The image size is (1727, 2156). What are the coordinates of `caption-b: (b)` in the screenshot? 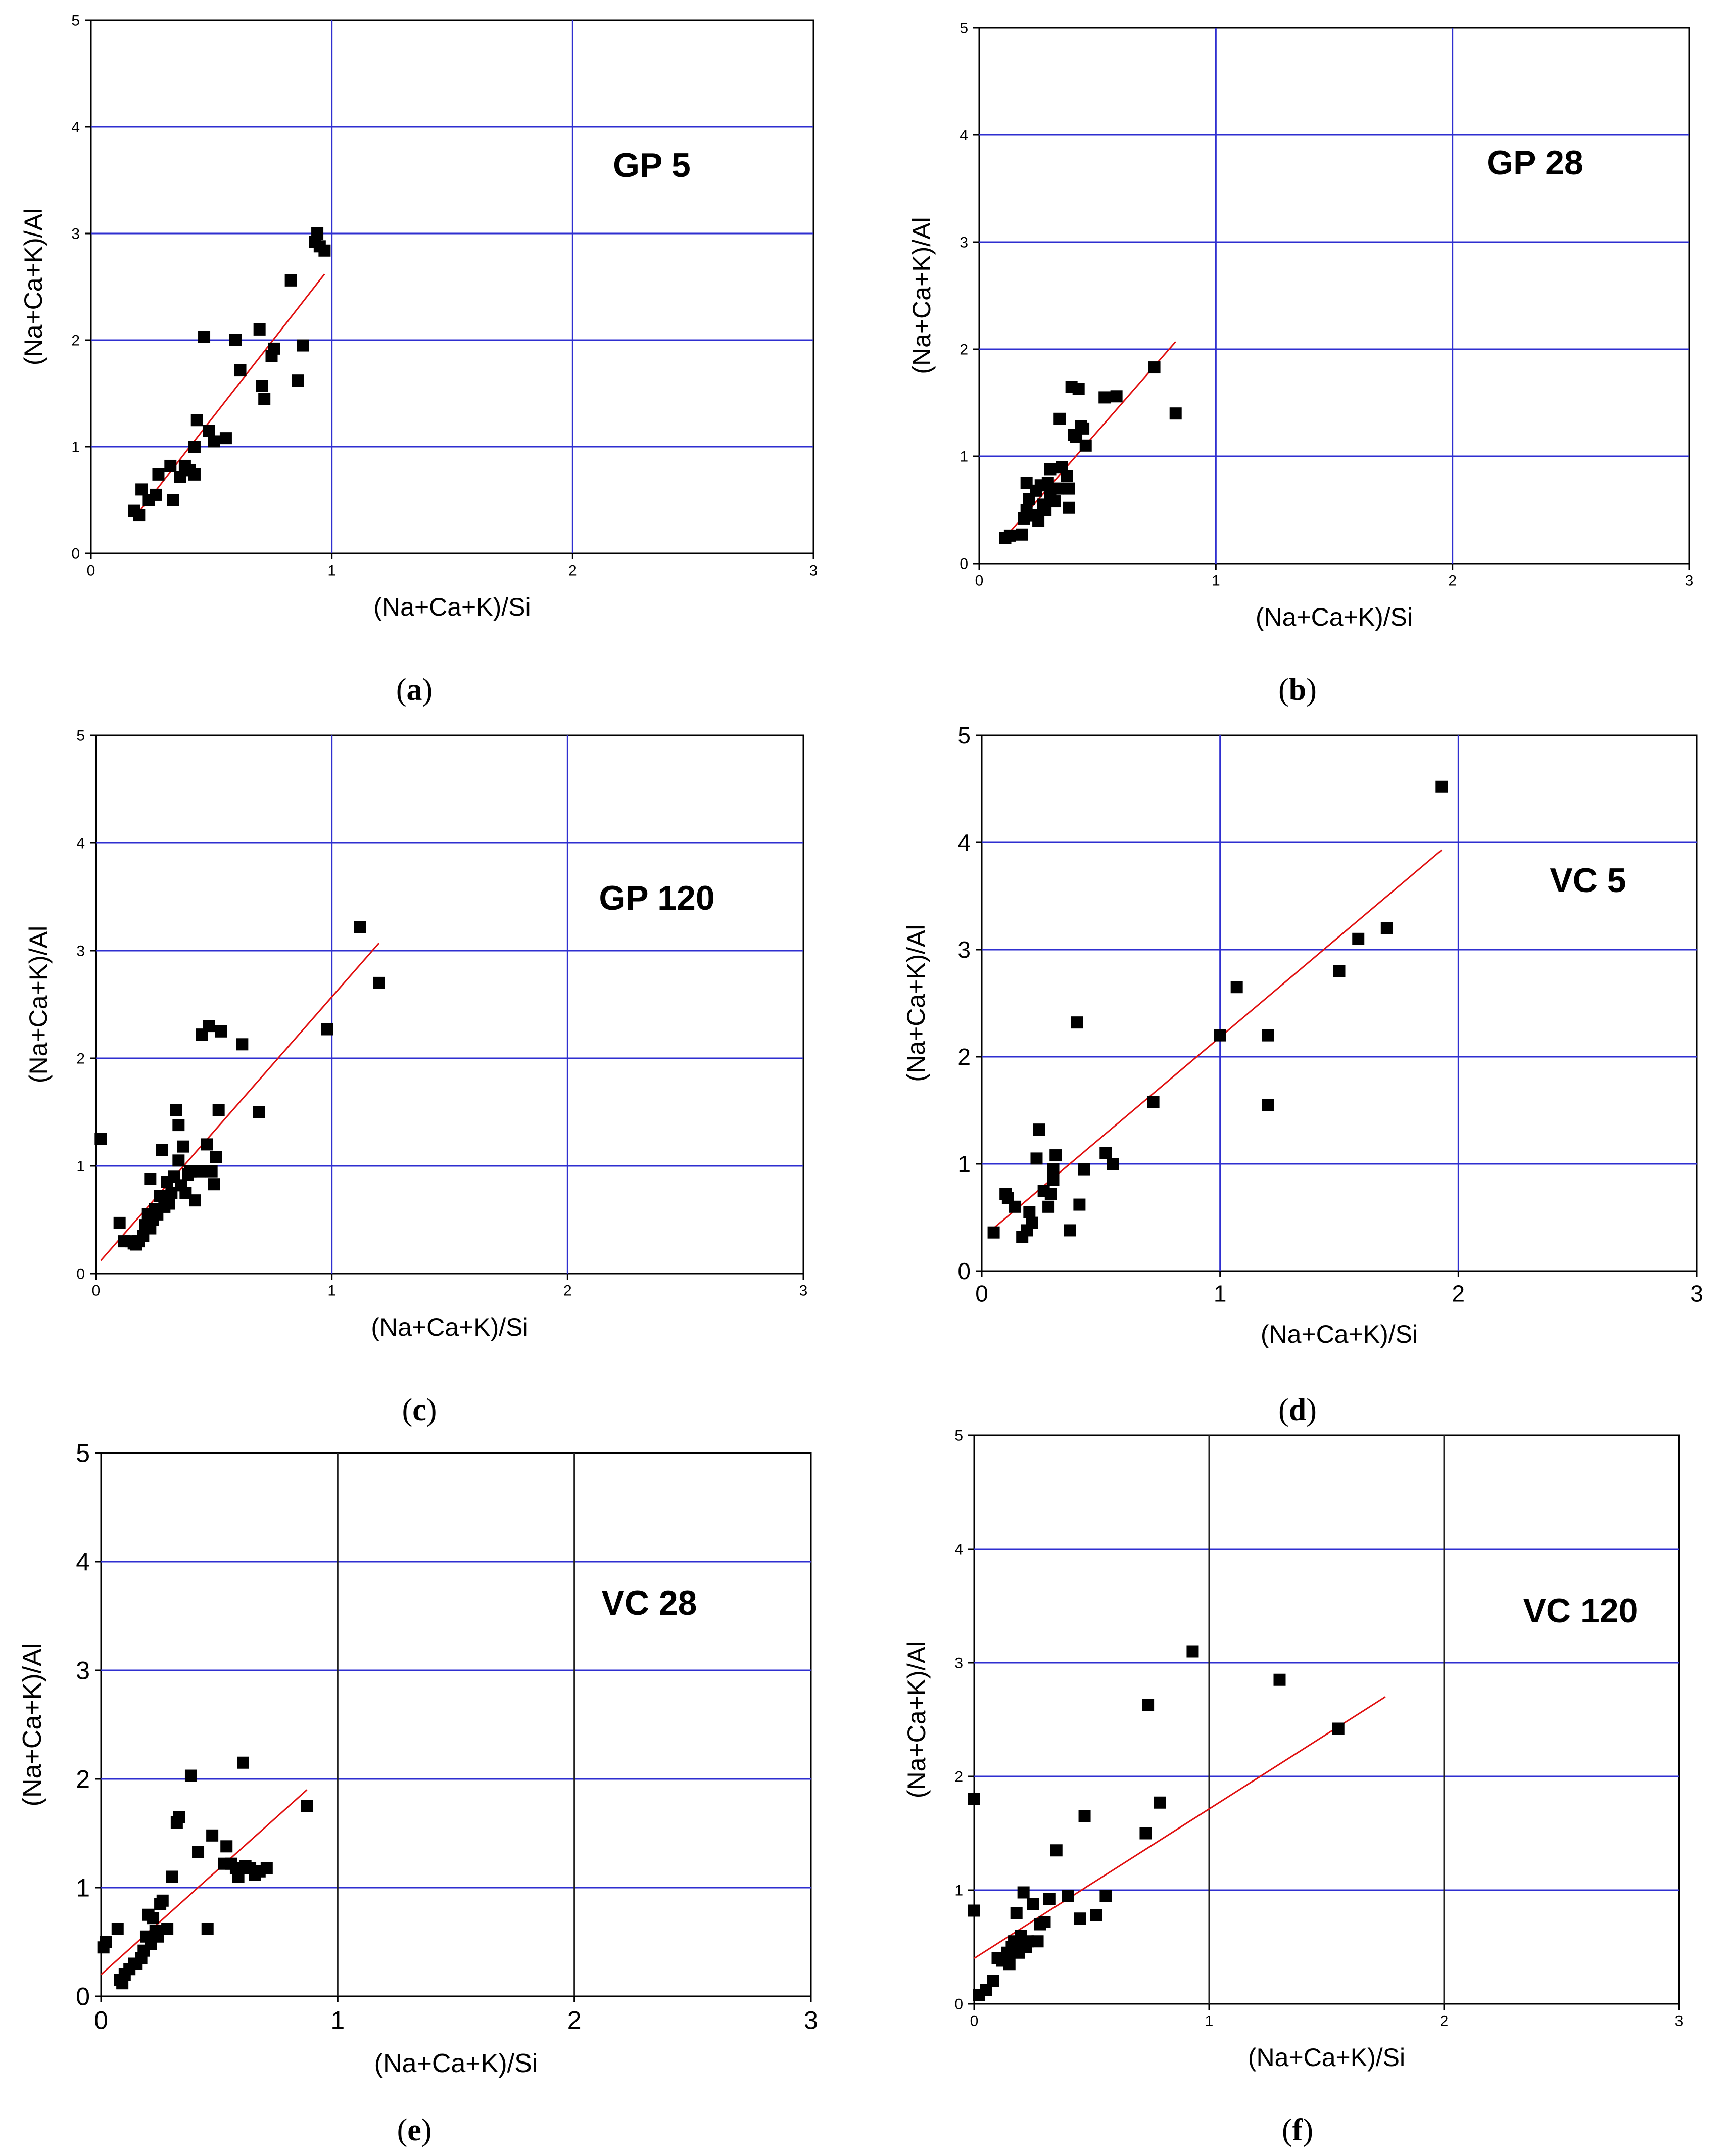 It's located at (1298, 690).